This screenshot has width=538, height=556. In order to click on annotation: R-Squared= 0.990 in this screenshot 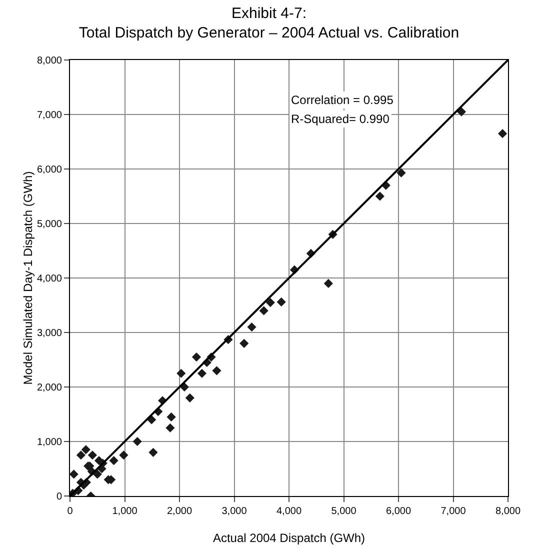, I will do `click(340, 119)`.